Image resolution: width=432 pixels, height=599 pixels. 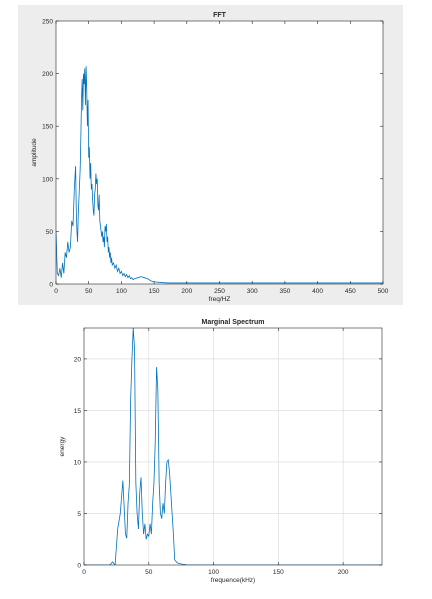 I want to click on y-tick-label: 10, so click(x=78, y=462).